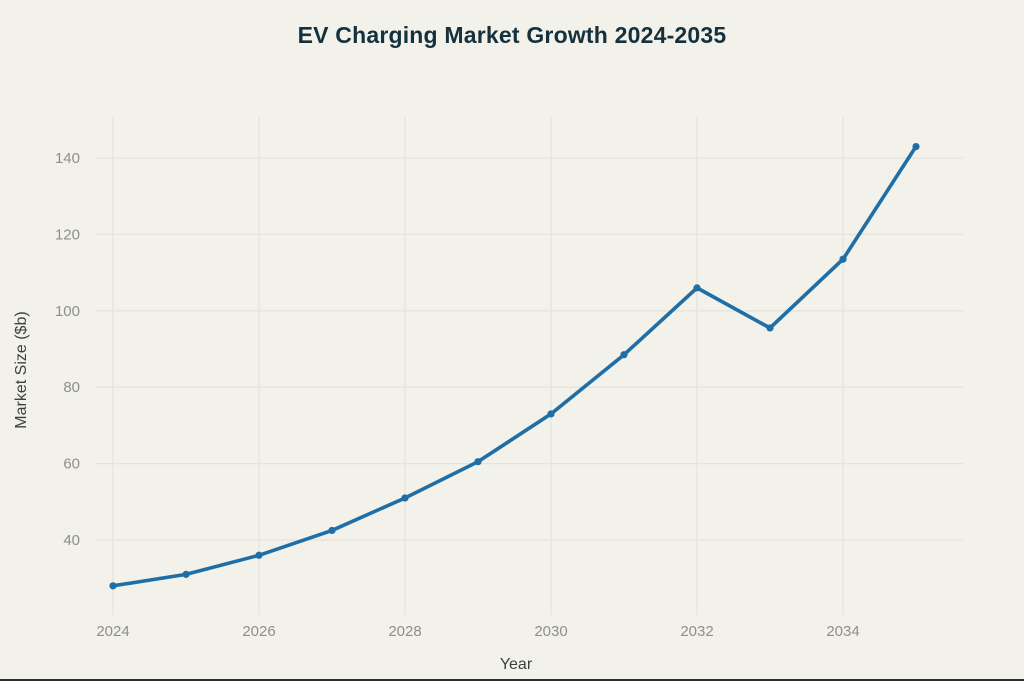 The image size is (1024, 681). Describe the element at coordinates (71, 387) in the screenshot. I see `y-tick-label: 80` at that location.